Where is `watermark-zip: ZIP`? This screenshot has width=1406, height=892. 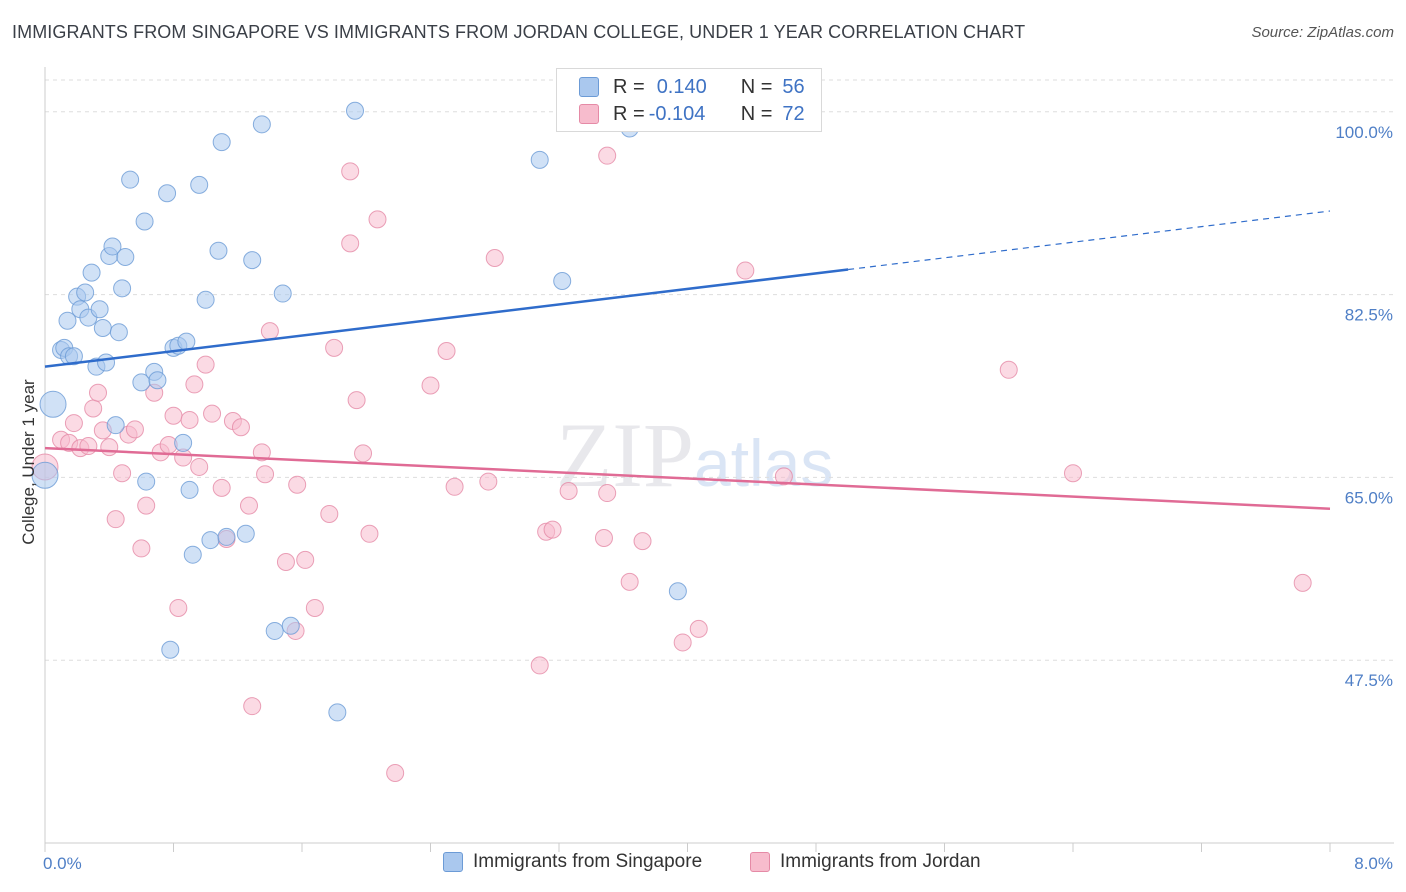
watermark-zip: ZIP is located at coordinates (625, 455).